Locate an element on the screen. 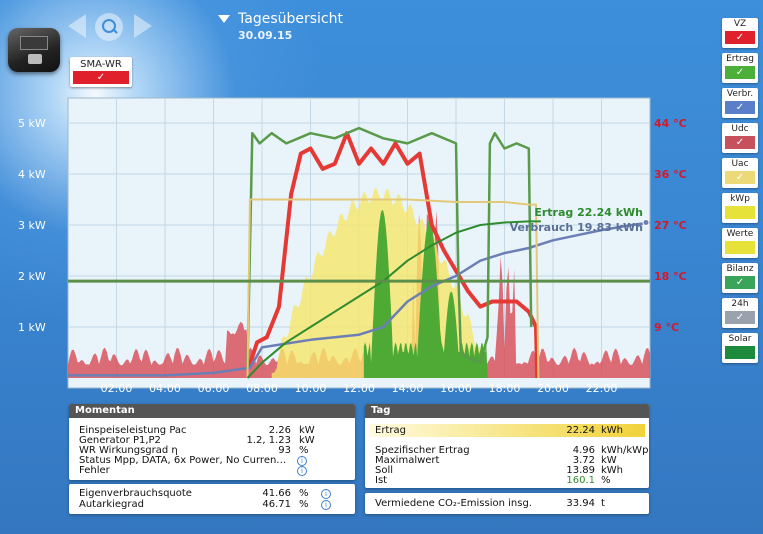  x-tick-label: 12:00 is located at coordinates (359, 388).